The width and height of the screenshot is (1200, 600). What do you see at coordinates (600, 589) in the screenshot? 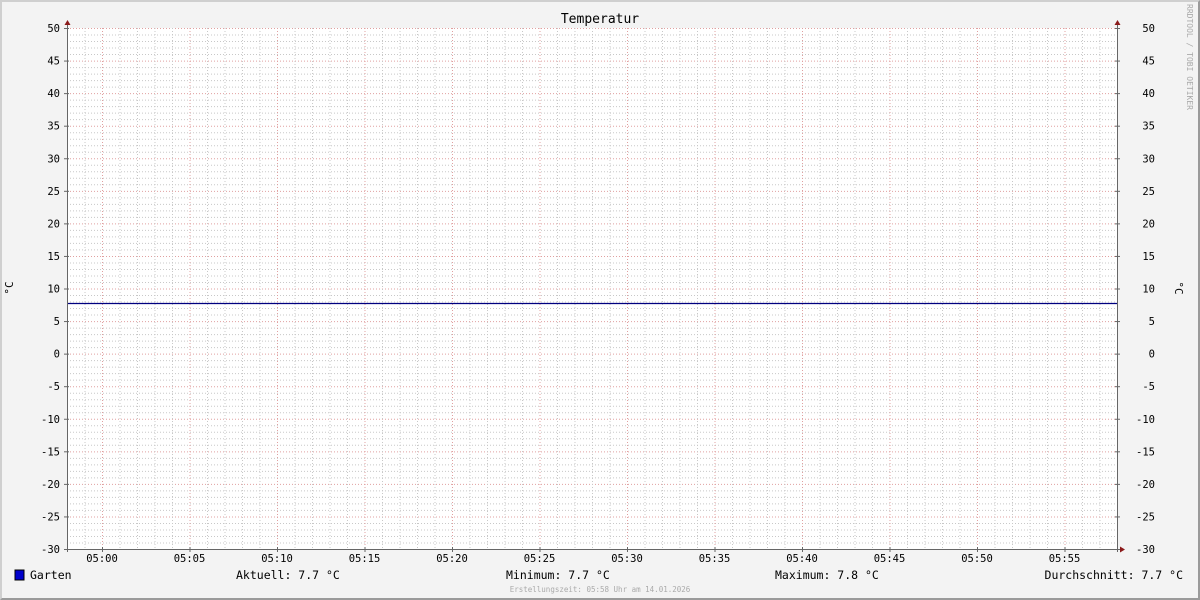
I see `creation-time-footer: Erstellungszeit: 05:58 Uhr am 14.01.2026` at bounding box center [600, 589].